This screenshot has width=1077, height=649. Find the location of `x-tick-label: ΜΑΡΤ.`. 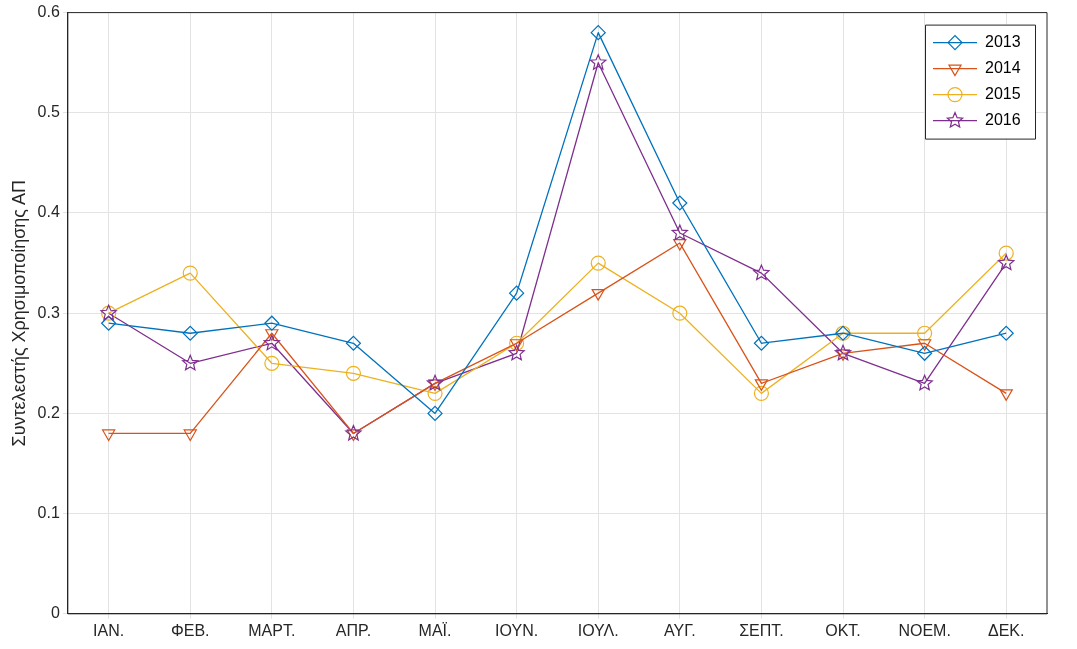

x-tick-label: ΜΑΡΤ. is located at coordinates (272, 630).